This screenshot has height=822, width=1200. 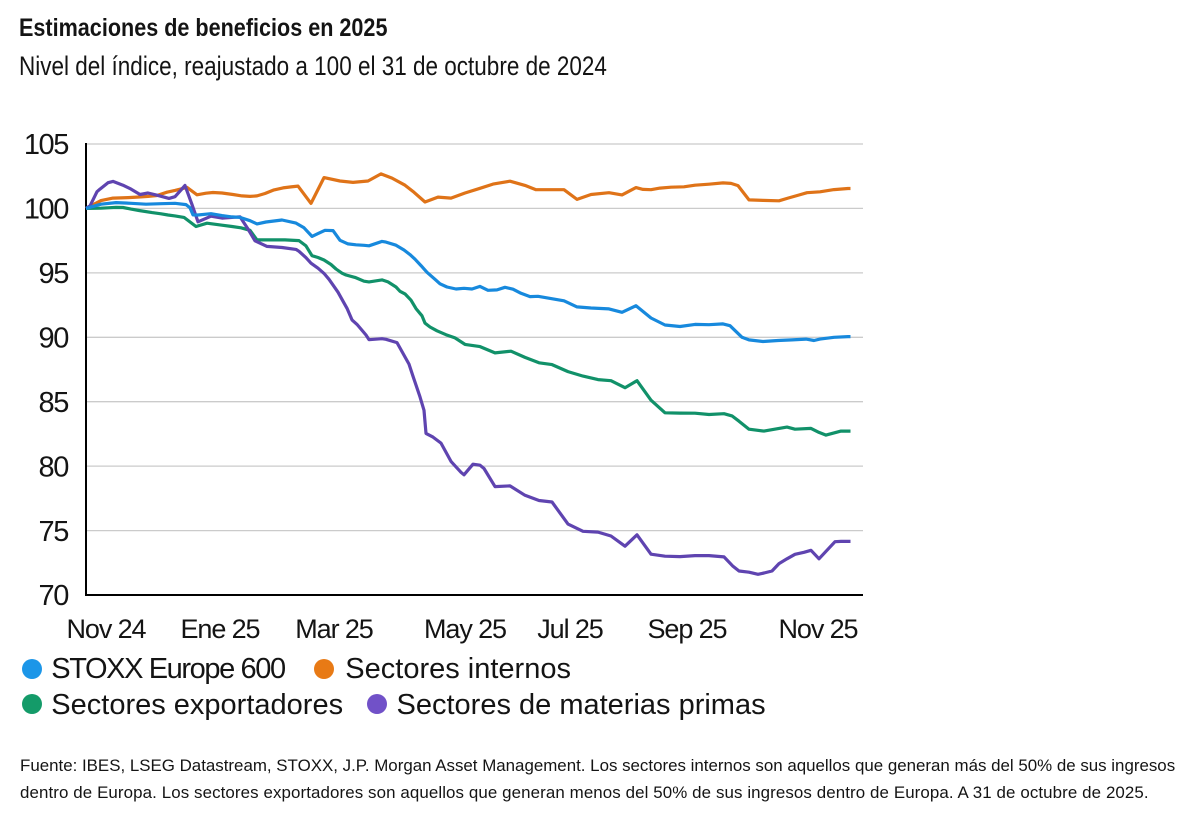 I want to click on svg-text: Mar 25, so click(x=334, y=629).